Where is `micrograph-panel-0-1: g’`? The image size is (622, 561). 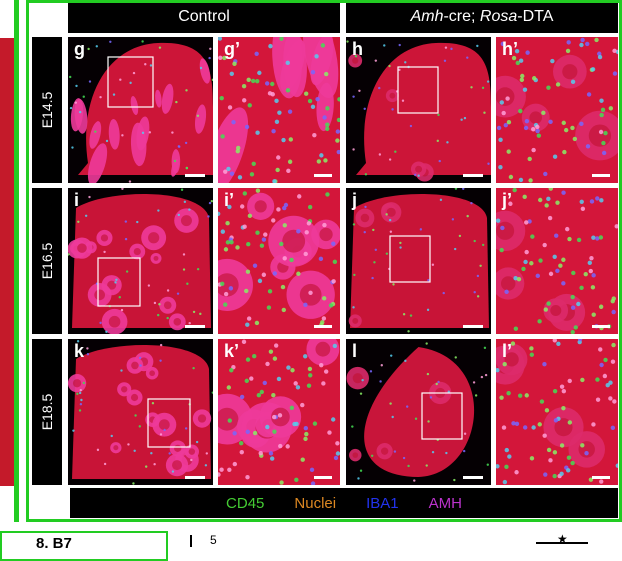
micrograph-panel-0-1: g’ is located at coordinates (279, 110).